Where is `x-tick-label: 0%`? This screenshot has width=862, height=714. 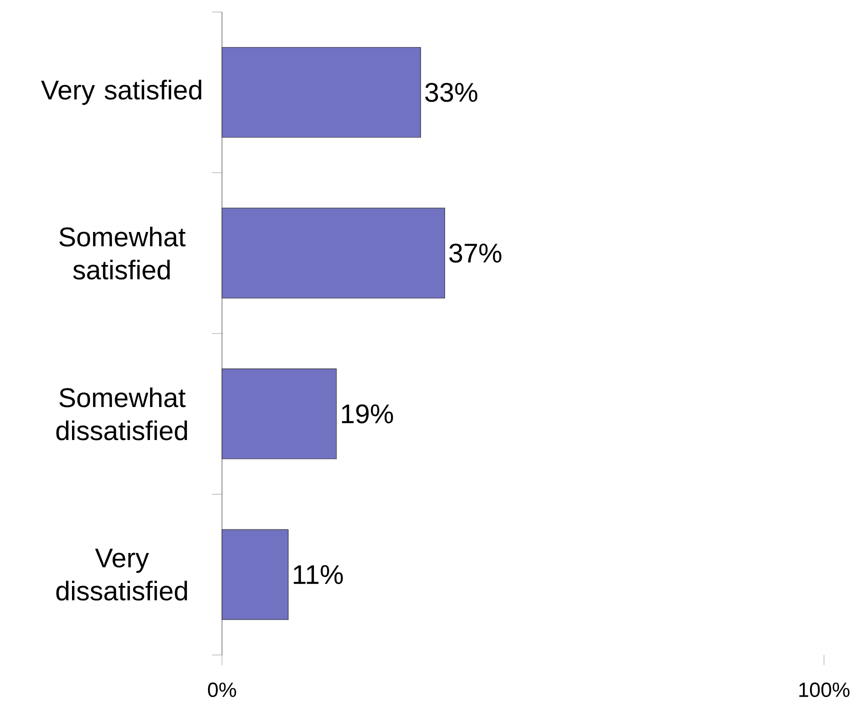 x-tick-label: 0% is located at coordinates (222, 690).